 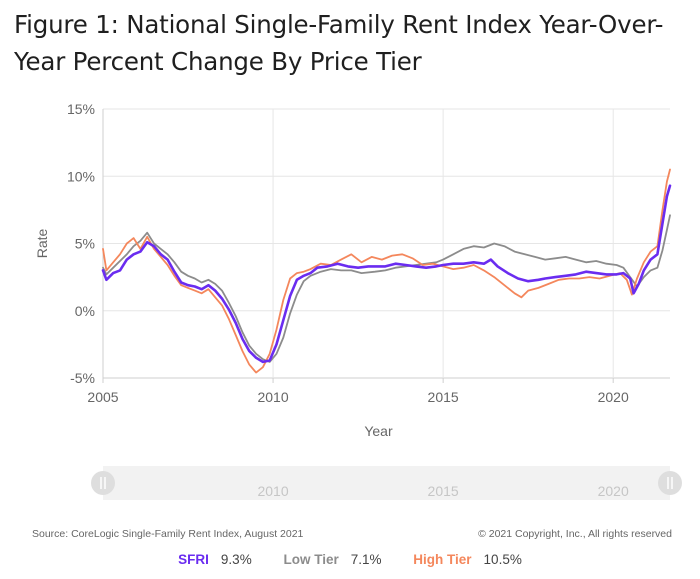 What do you see at coordinates (443, 397) in the screenshot?
I see `x-tick-label: 2015` at bounding box center [443, 397].